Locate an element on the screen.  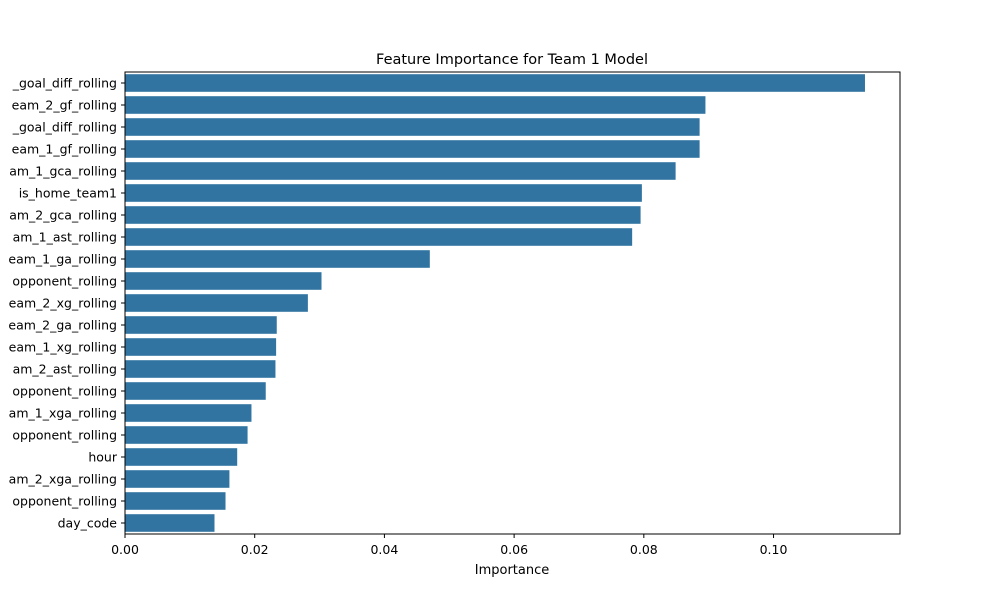
y-tick-label: eam_2_ga_rolling is located at coordinates (62, 325).